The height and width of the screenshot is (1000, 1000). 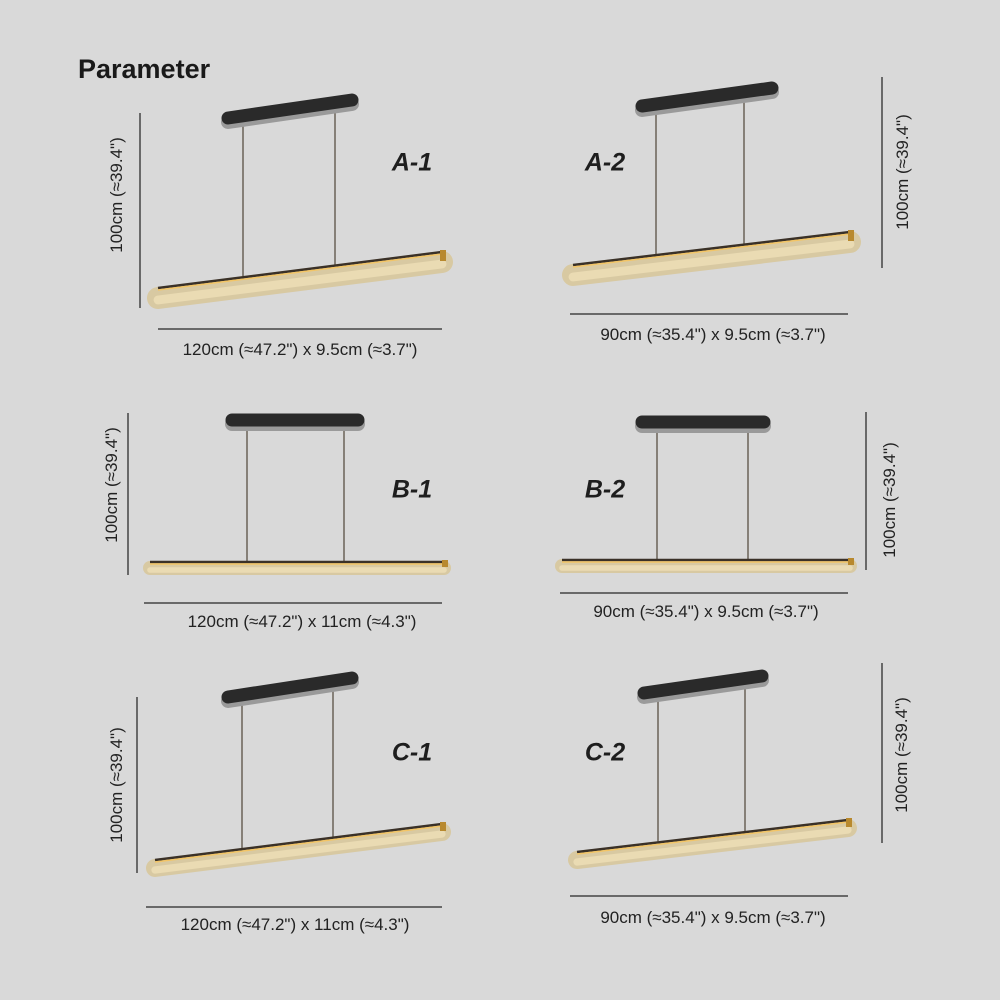 I want to click on model-label: A-1, so click(x=412, y=162).